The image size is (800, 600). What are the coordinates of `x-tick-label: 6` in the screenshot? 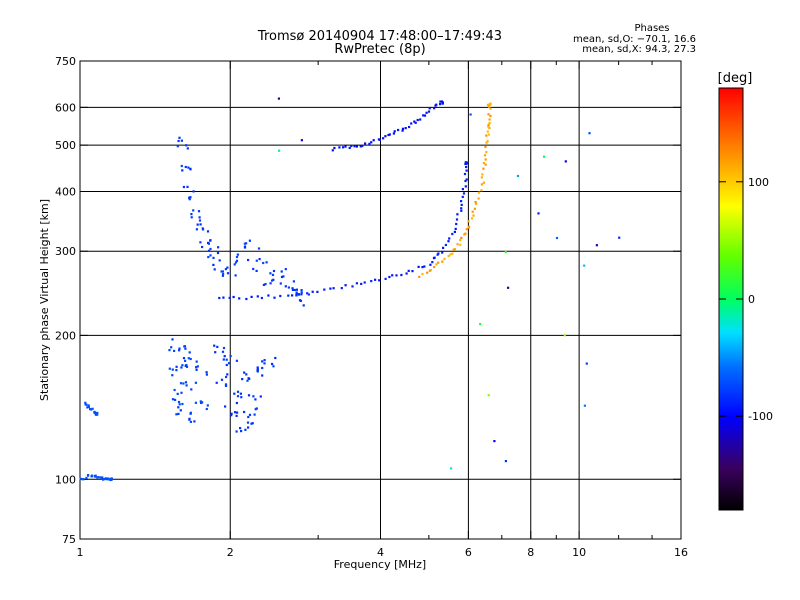 It's located at (468, 552).